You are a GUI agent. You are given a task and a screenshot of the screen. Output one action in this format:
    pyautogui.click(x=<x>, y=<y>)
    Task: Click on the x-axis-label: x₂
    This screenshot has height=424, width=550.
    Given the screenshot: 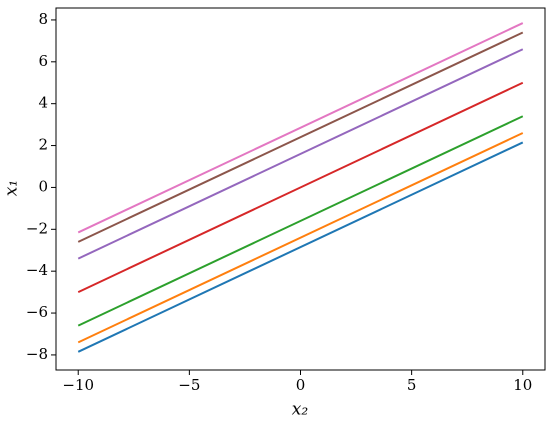 What is the action you would take?
    pyautogui.click(x=300, y=410)
    